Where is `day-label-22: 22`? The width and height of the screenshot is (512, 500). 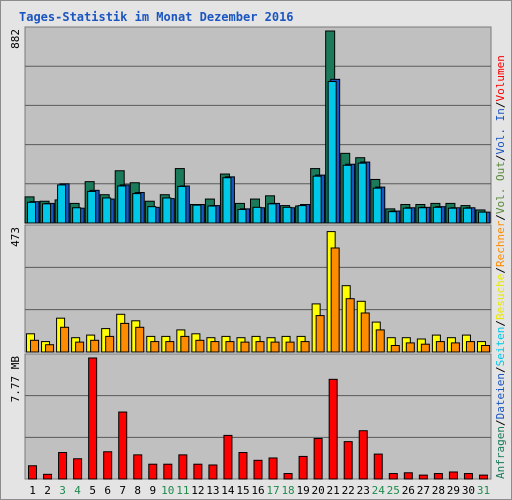
day-label-22: 22 is located at coordinates (348, 490).